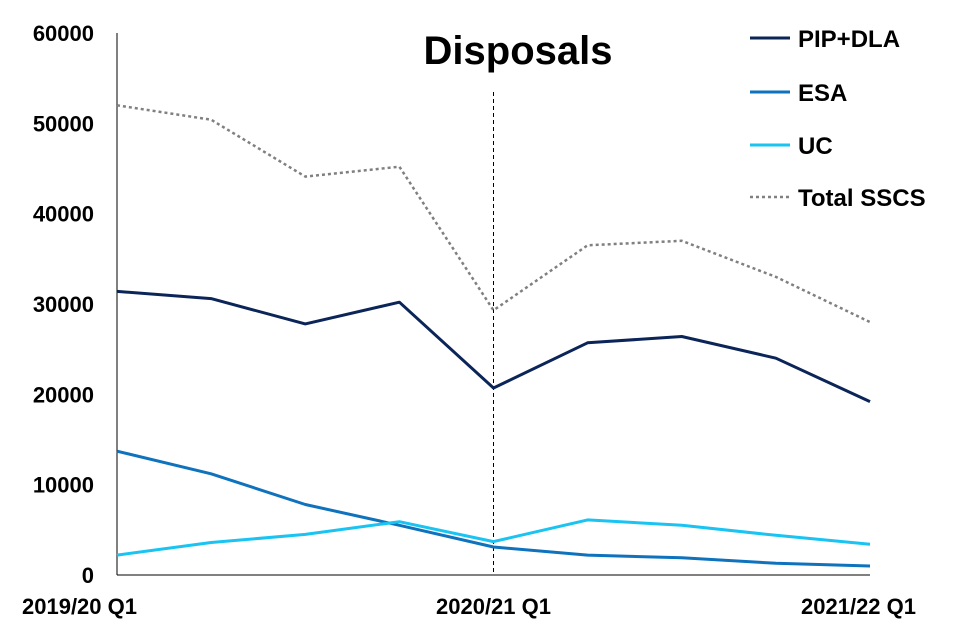 Image resolution: width=960 pixels, height=640 pixels. I want to click on series-line-pip-dla, so click(493, 346).